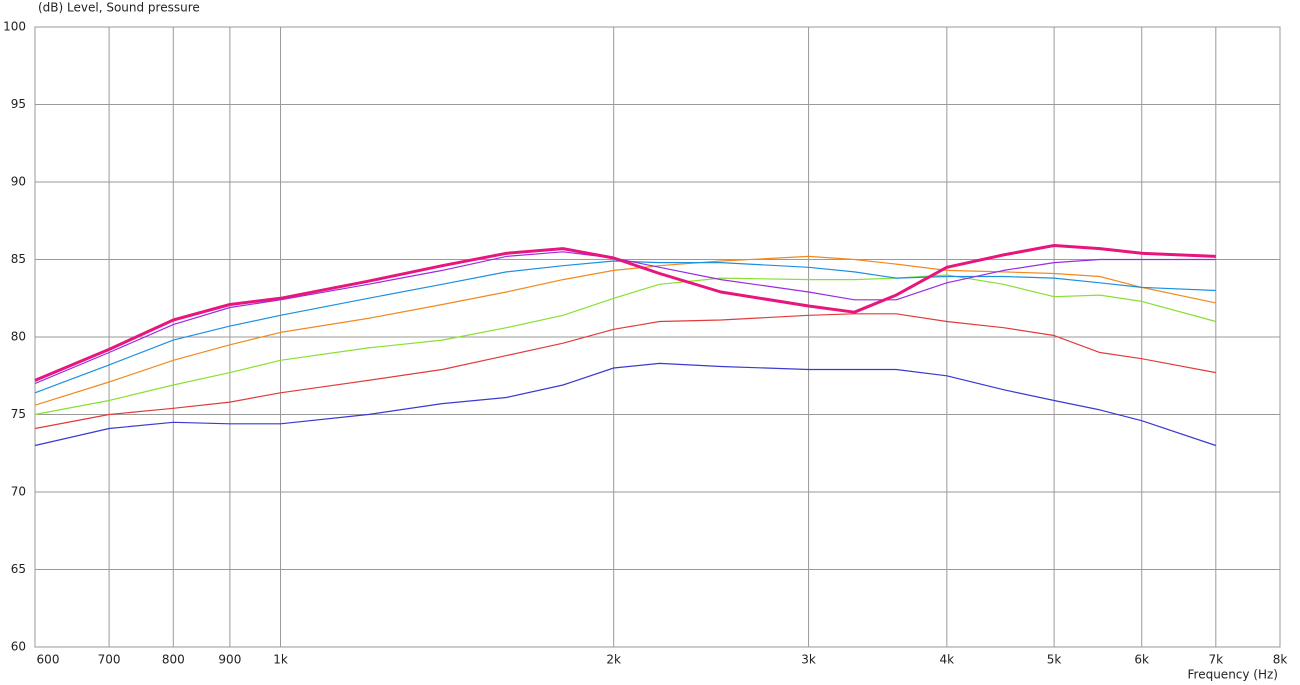 Image resolution: width=1300 pixels, height=685 pixels. What do you see at coordinates (808, 660) in the screenshot?
I see `x-tick-label: 3k` at bounding box center [808, 660].